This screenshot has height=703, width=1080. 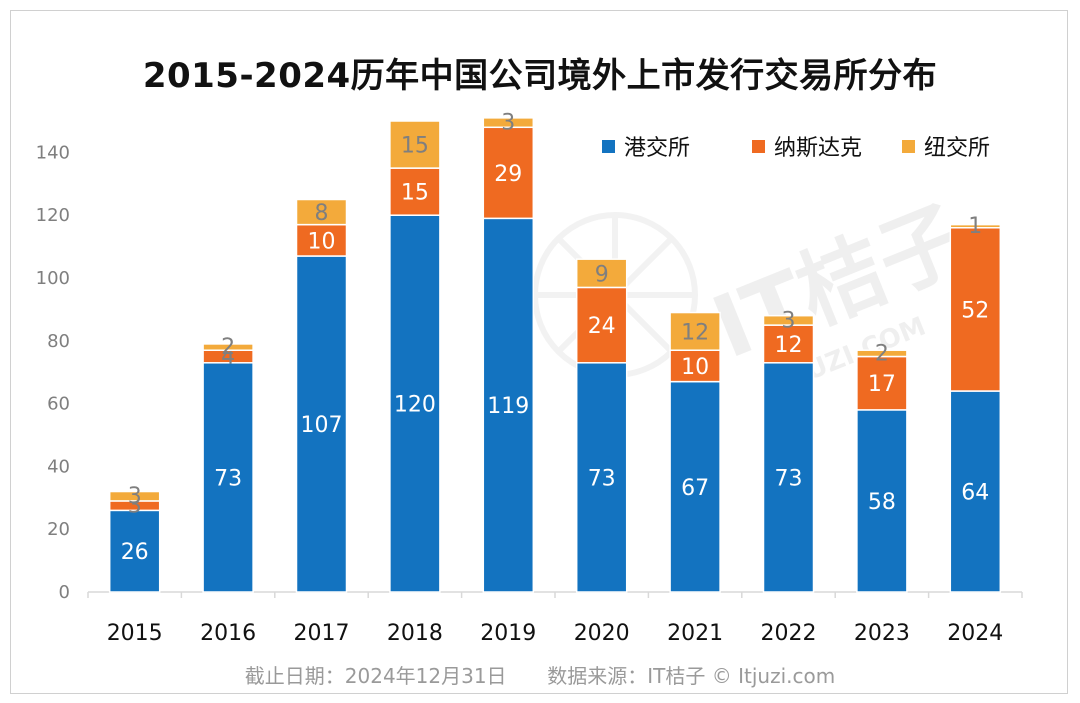 I want to click on data-label: 24, so click(x=602, y=326).